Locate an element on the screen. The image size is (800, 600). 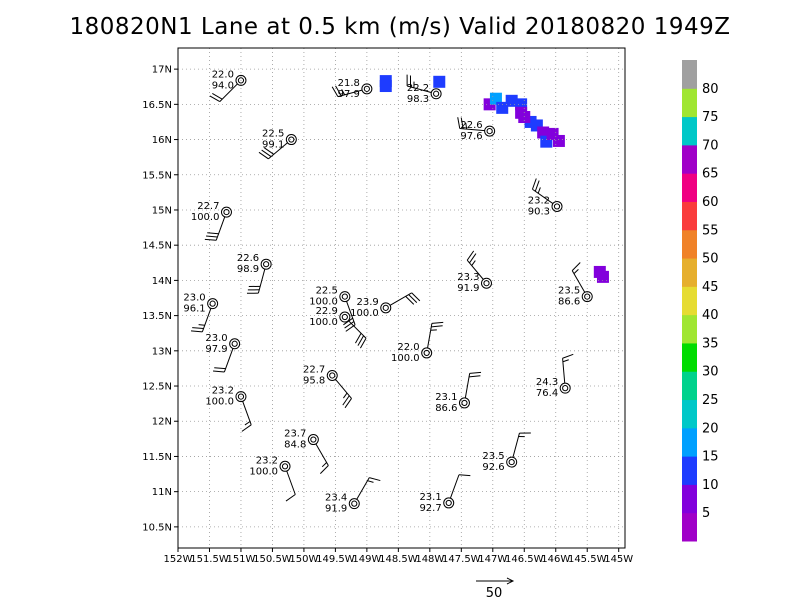
y-tick-label: 10.5N is located at coordinates (157, 527).